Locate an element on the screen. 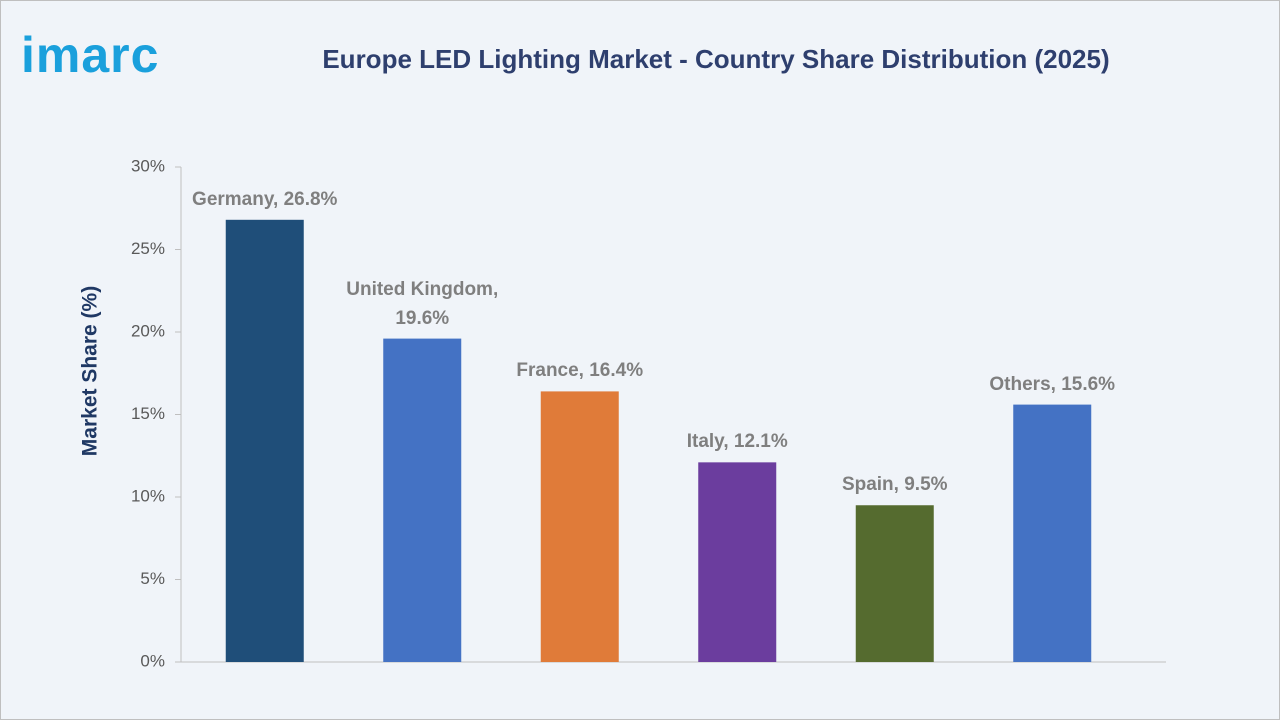 This screenshot has width=1280, height=720. data-label: Spain, 9.5% is located at coordinates (894, 485).